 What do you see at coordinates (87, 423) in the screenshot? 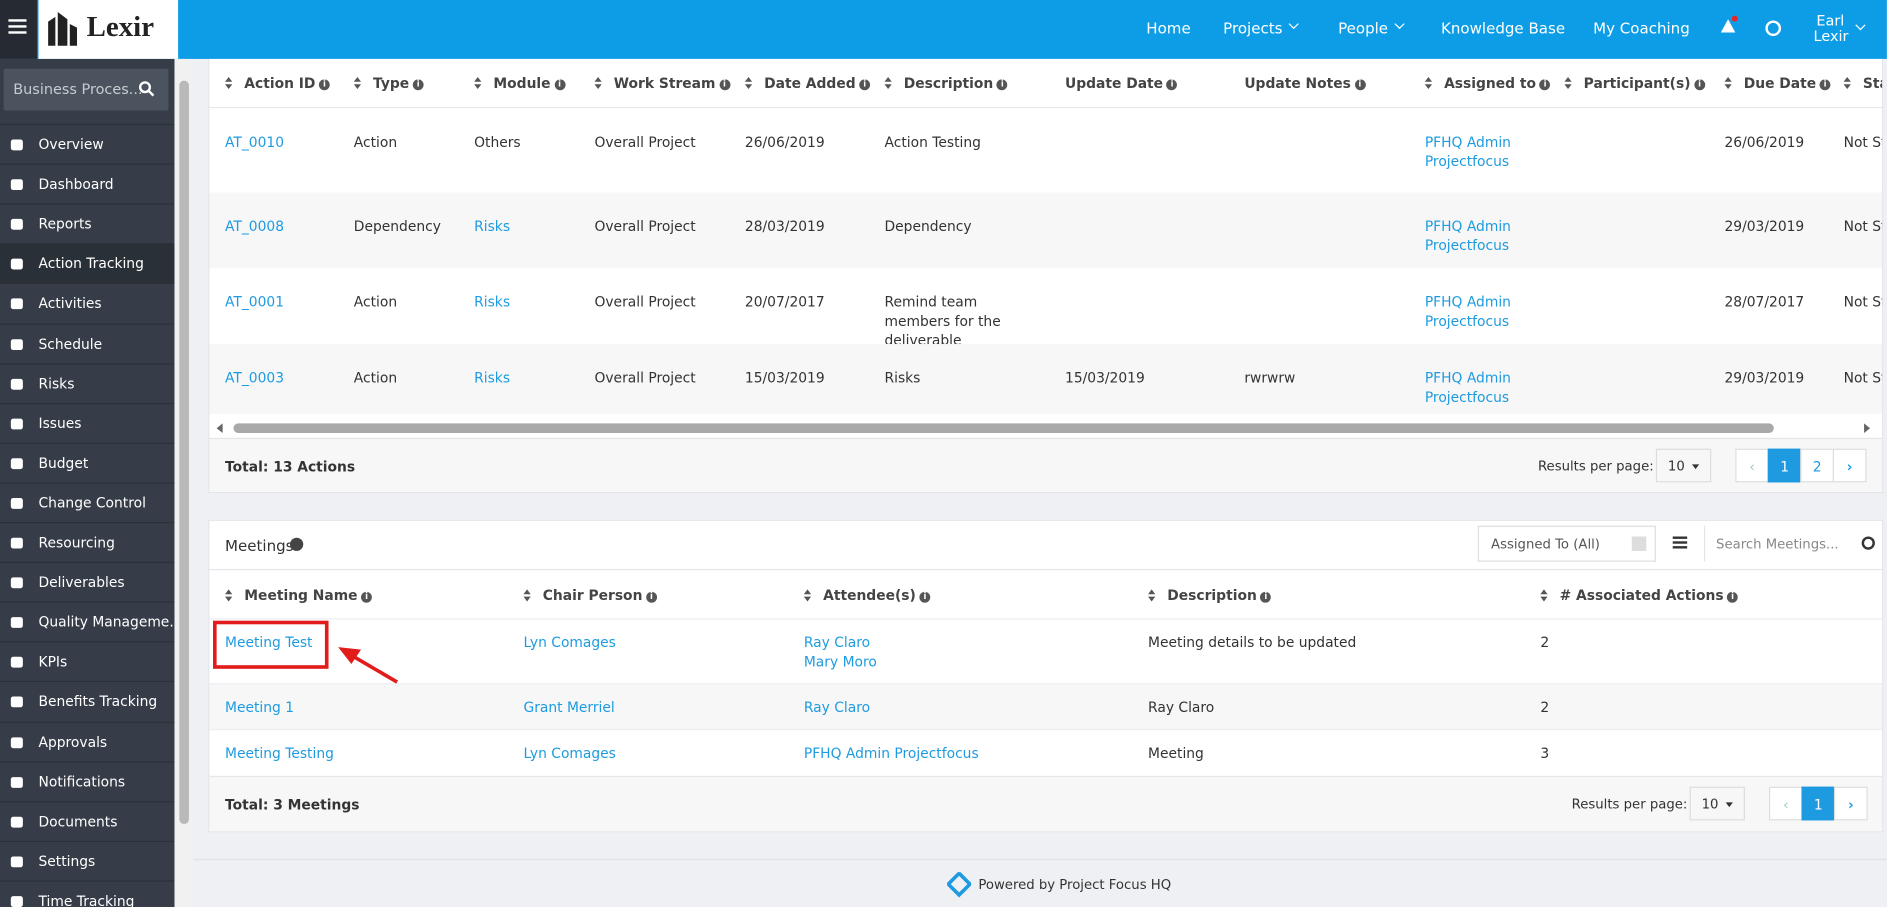
I see `menu-item: Issues` at bounding box center [87, 423].